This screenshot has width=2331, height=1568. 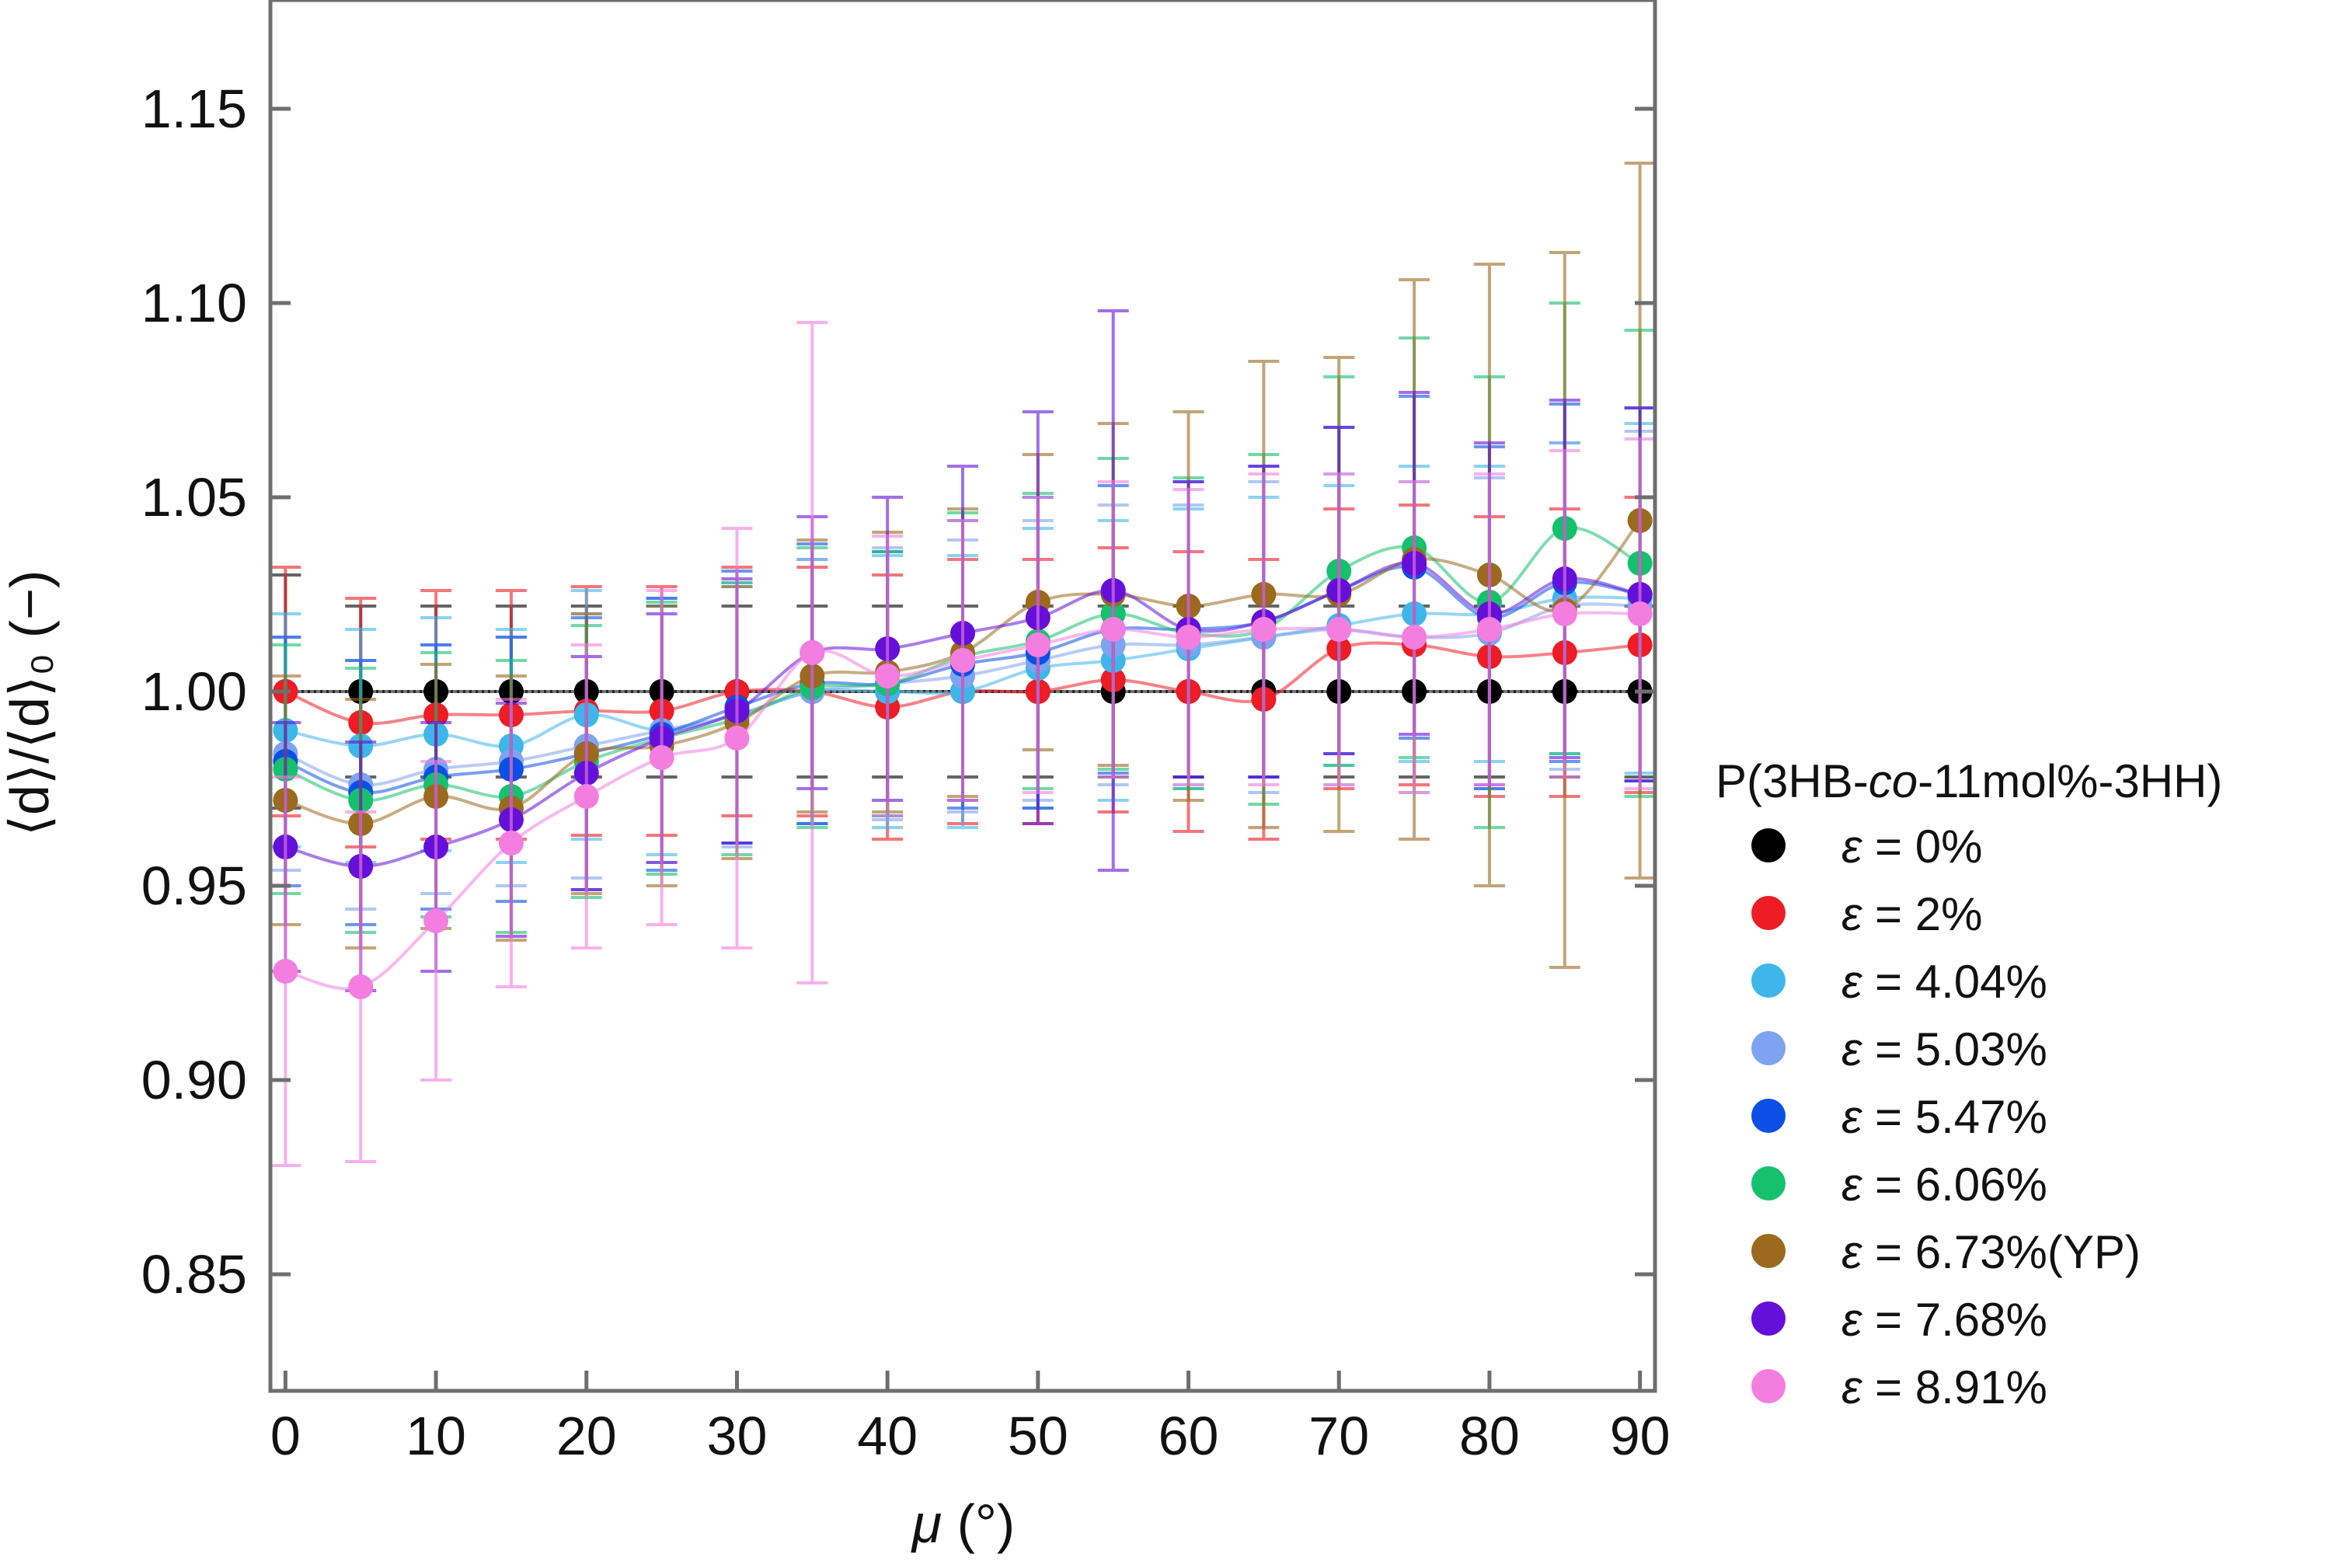 I want to click on legend-label: ε = 2%, so click(x=1911, y=914).